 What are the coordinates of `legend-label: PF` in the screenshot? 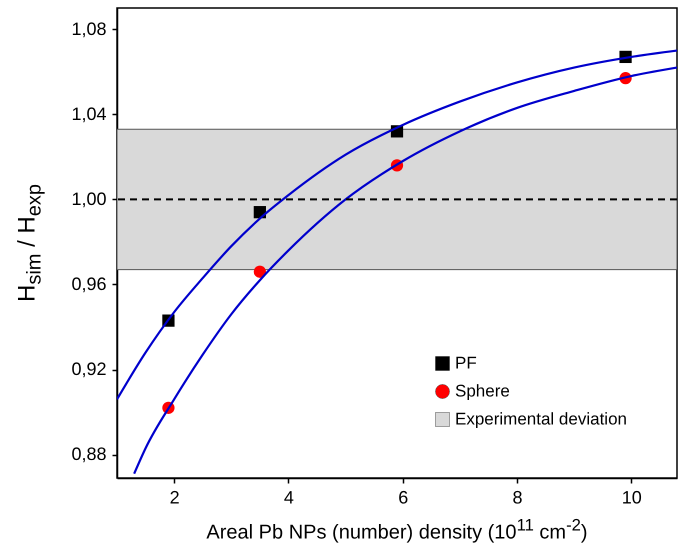 It's located at (466, 363).